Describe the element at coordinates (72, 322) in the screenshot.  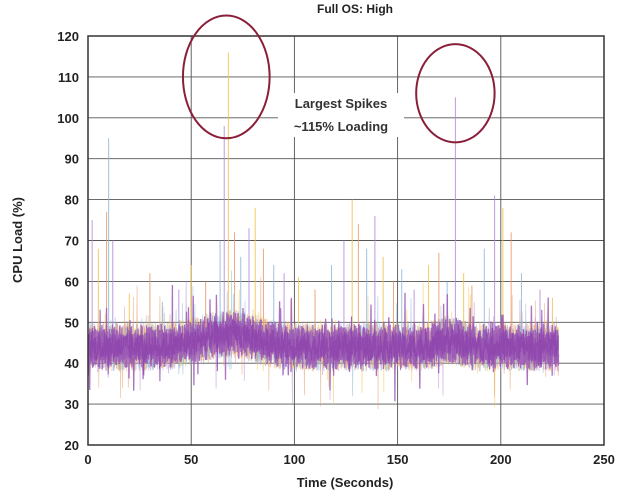
I see `y-tick-label-3: 50` at that location.